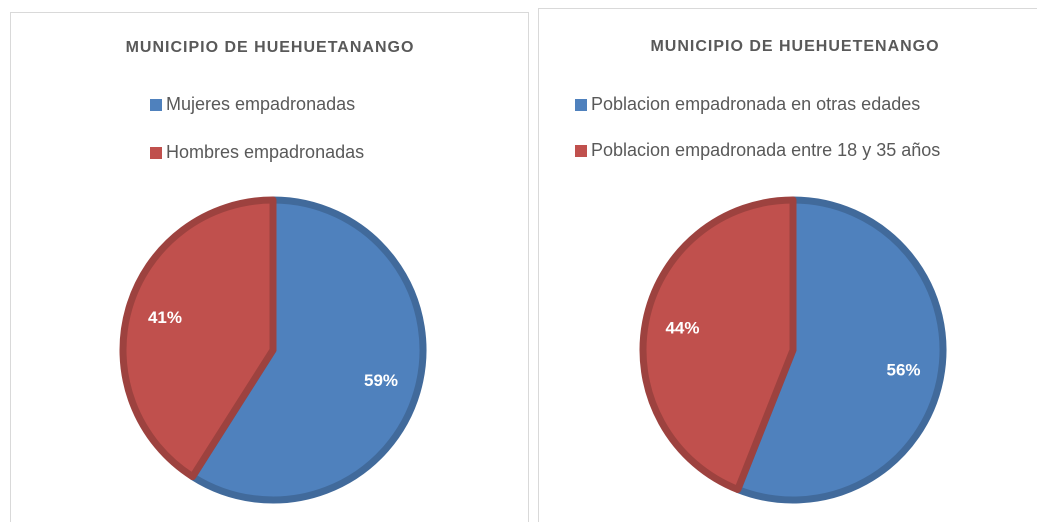 The width and height of the screenshot is (1037, 522). Describe the element at coordinates (794, 46) in the screenshot. I see `chart-title: MUNICIPIO DE HUEHUETENANGO` at that location.